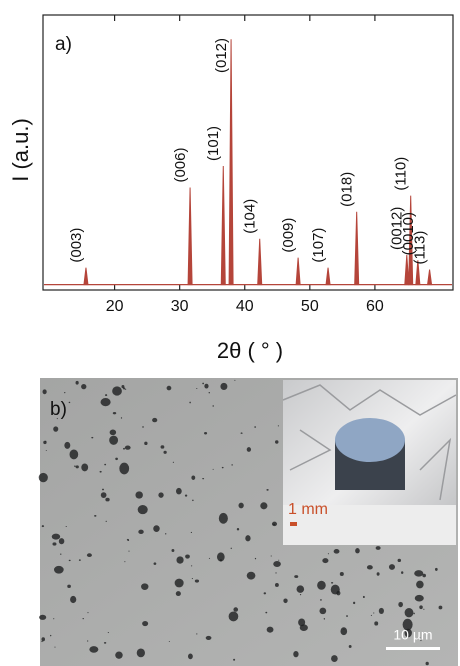 Image resolution: width=460 pixels, height=666 pixels. I want to click on pellet-top, so click(370, 440).